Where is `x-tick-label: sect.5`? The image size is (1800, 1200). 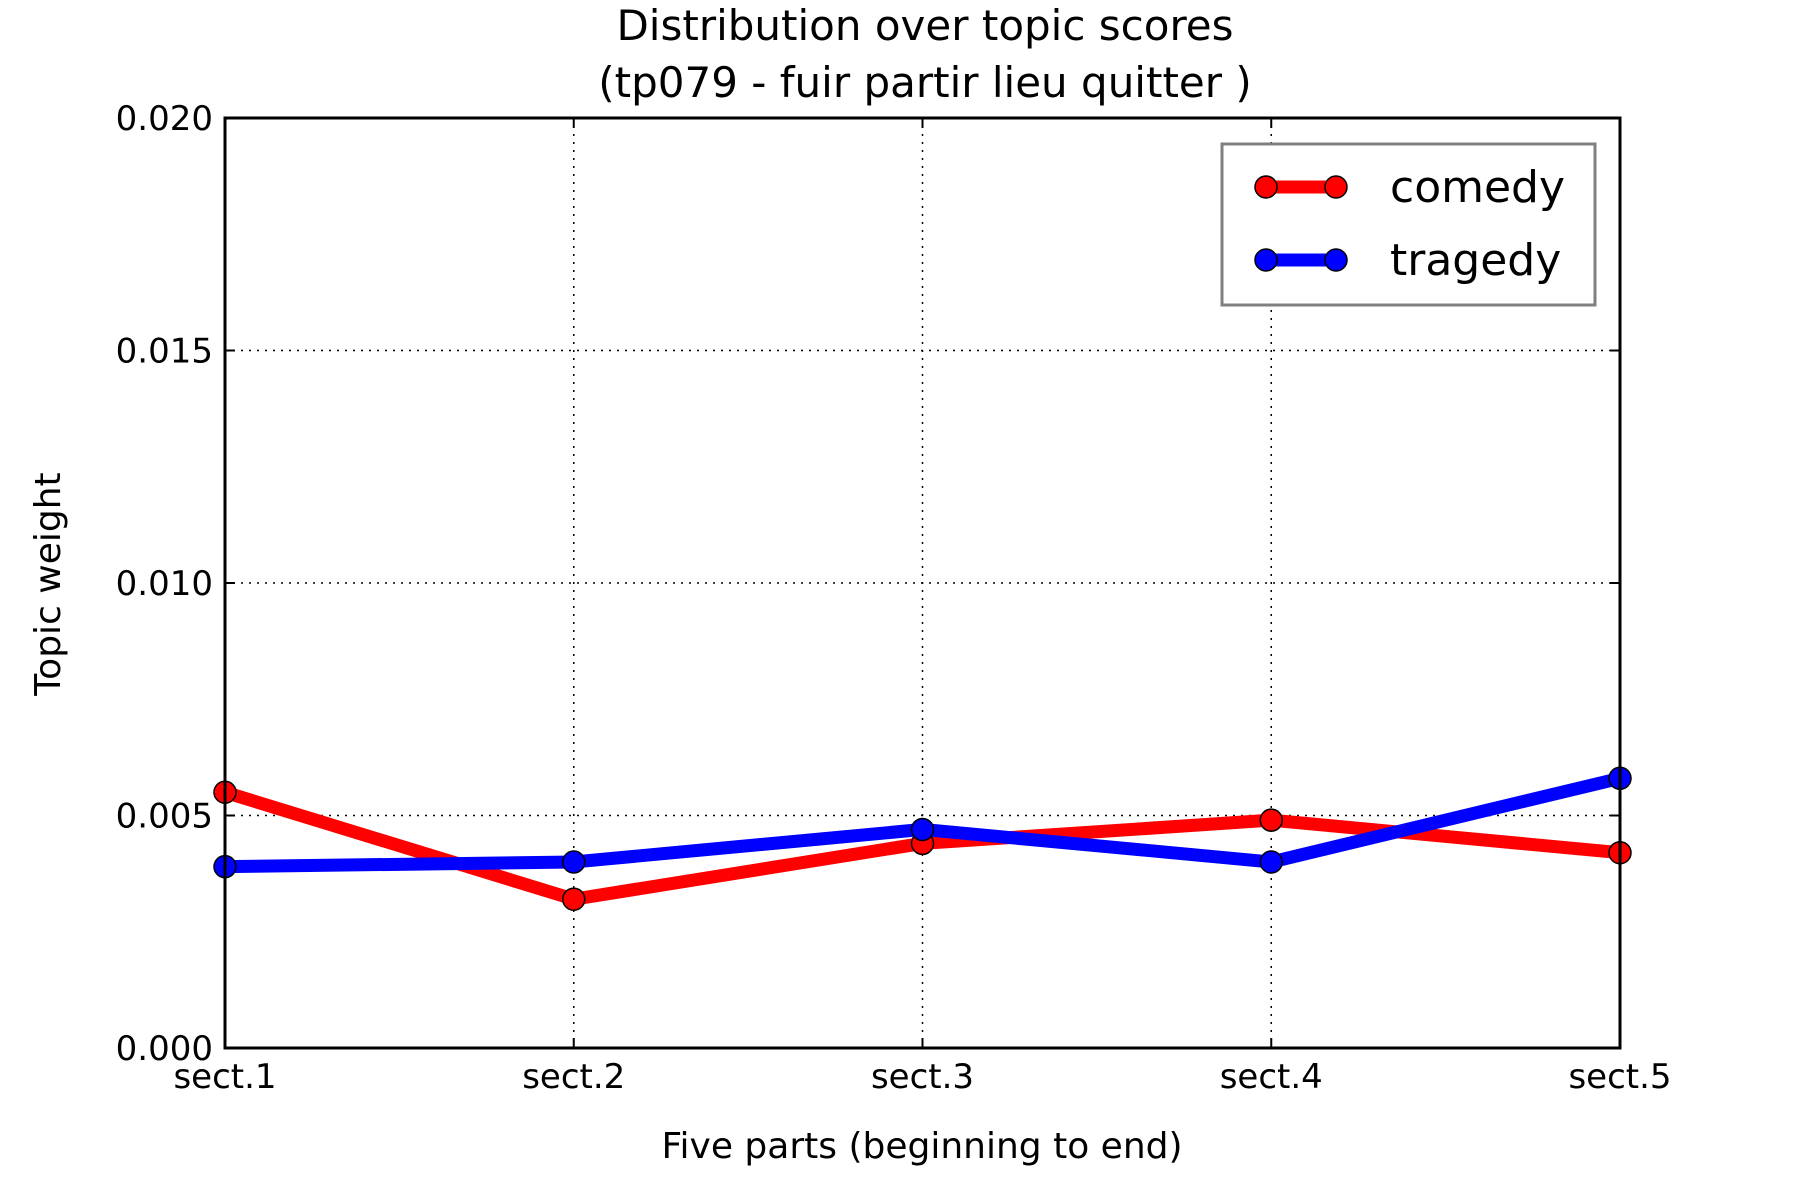 x-tick-label: sect.5 is located at coordinates (1619, 1077).